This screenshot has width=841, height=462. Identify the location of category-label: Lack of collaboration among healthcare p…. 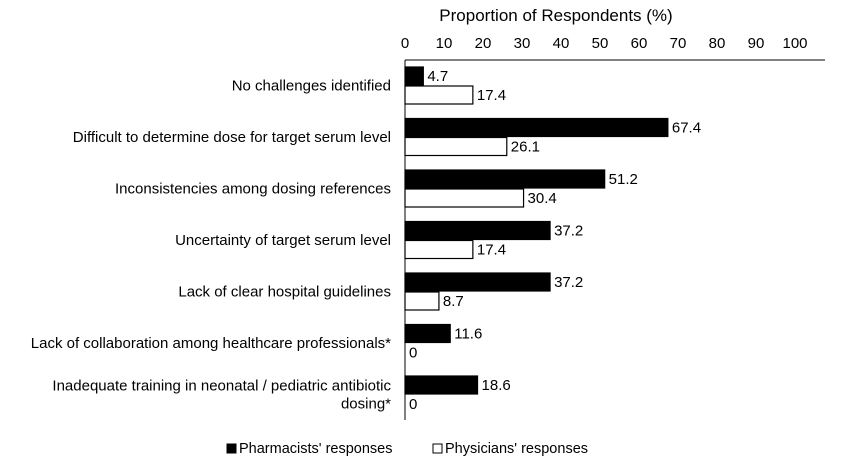
(211, 343).